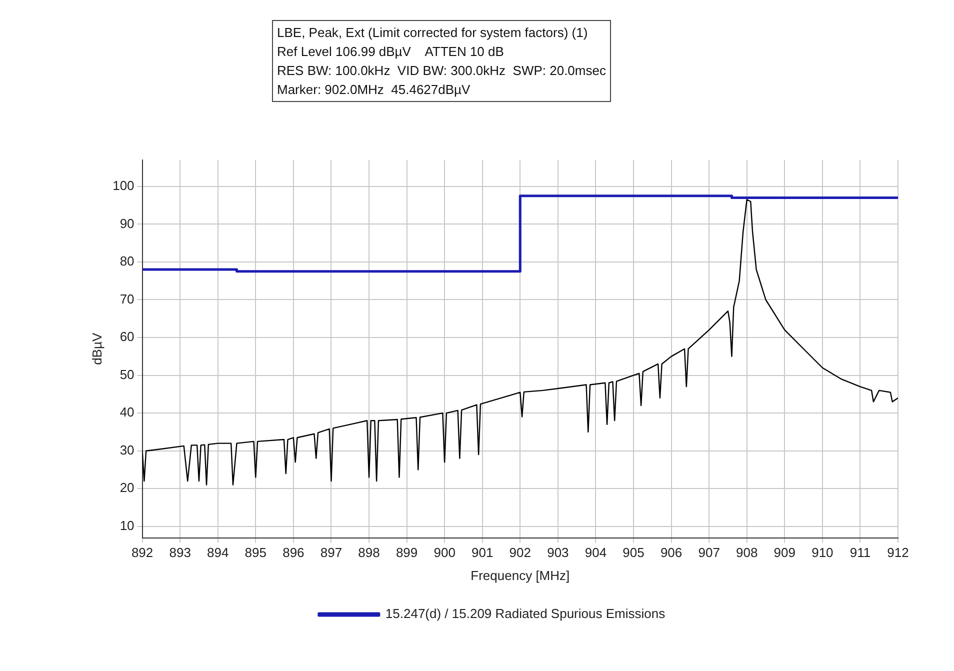 This screenshot has width=954, height=671. I want to click on y-tick-label: 10, so click(127, 526).